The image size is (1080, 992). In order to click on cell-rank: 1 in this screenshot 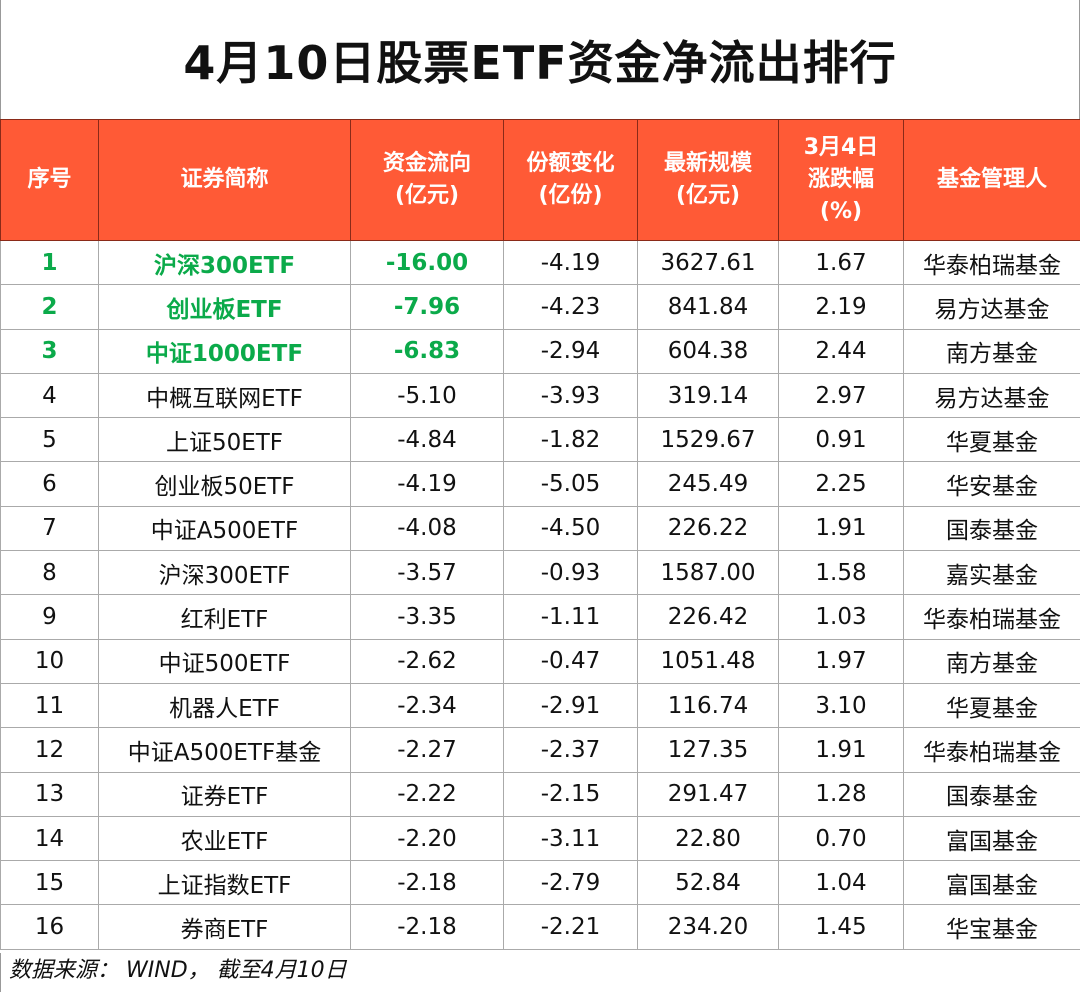, I will do `click(49, 262)`.